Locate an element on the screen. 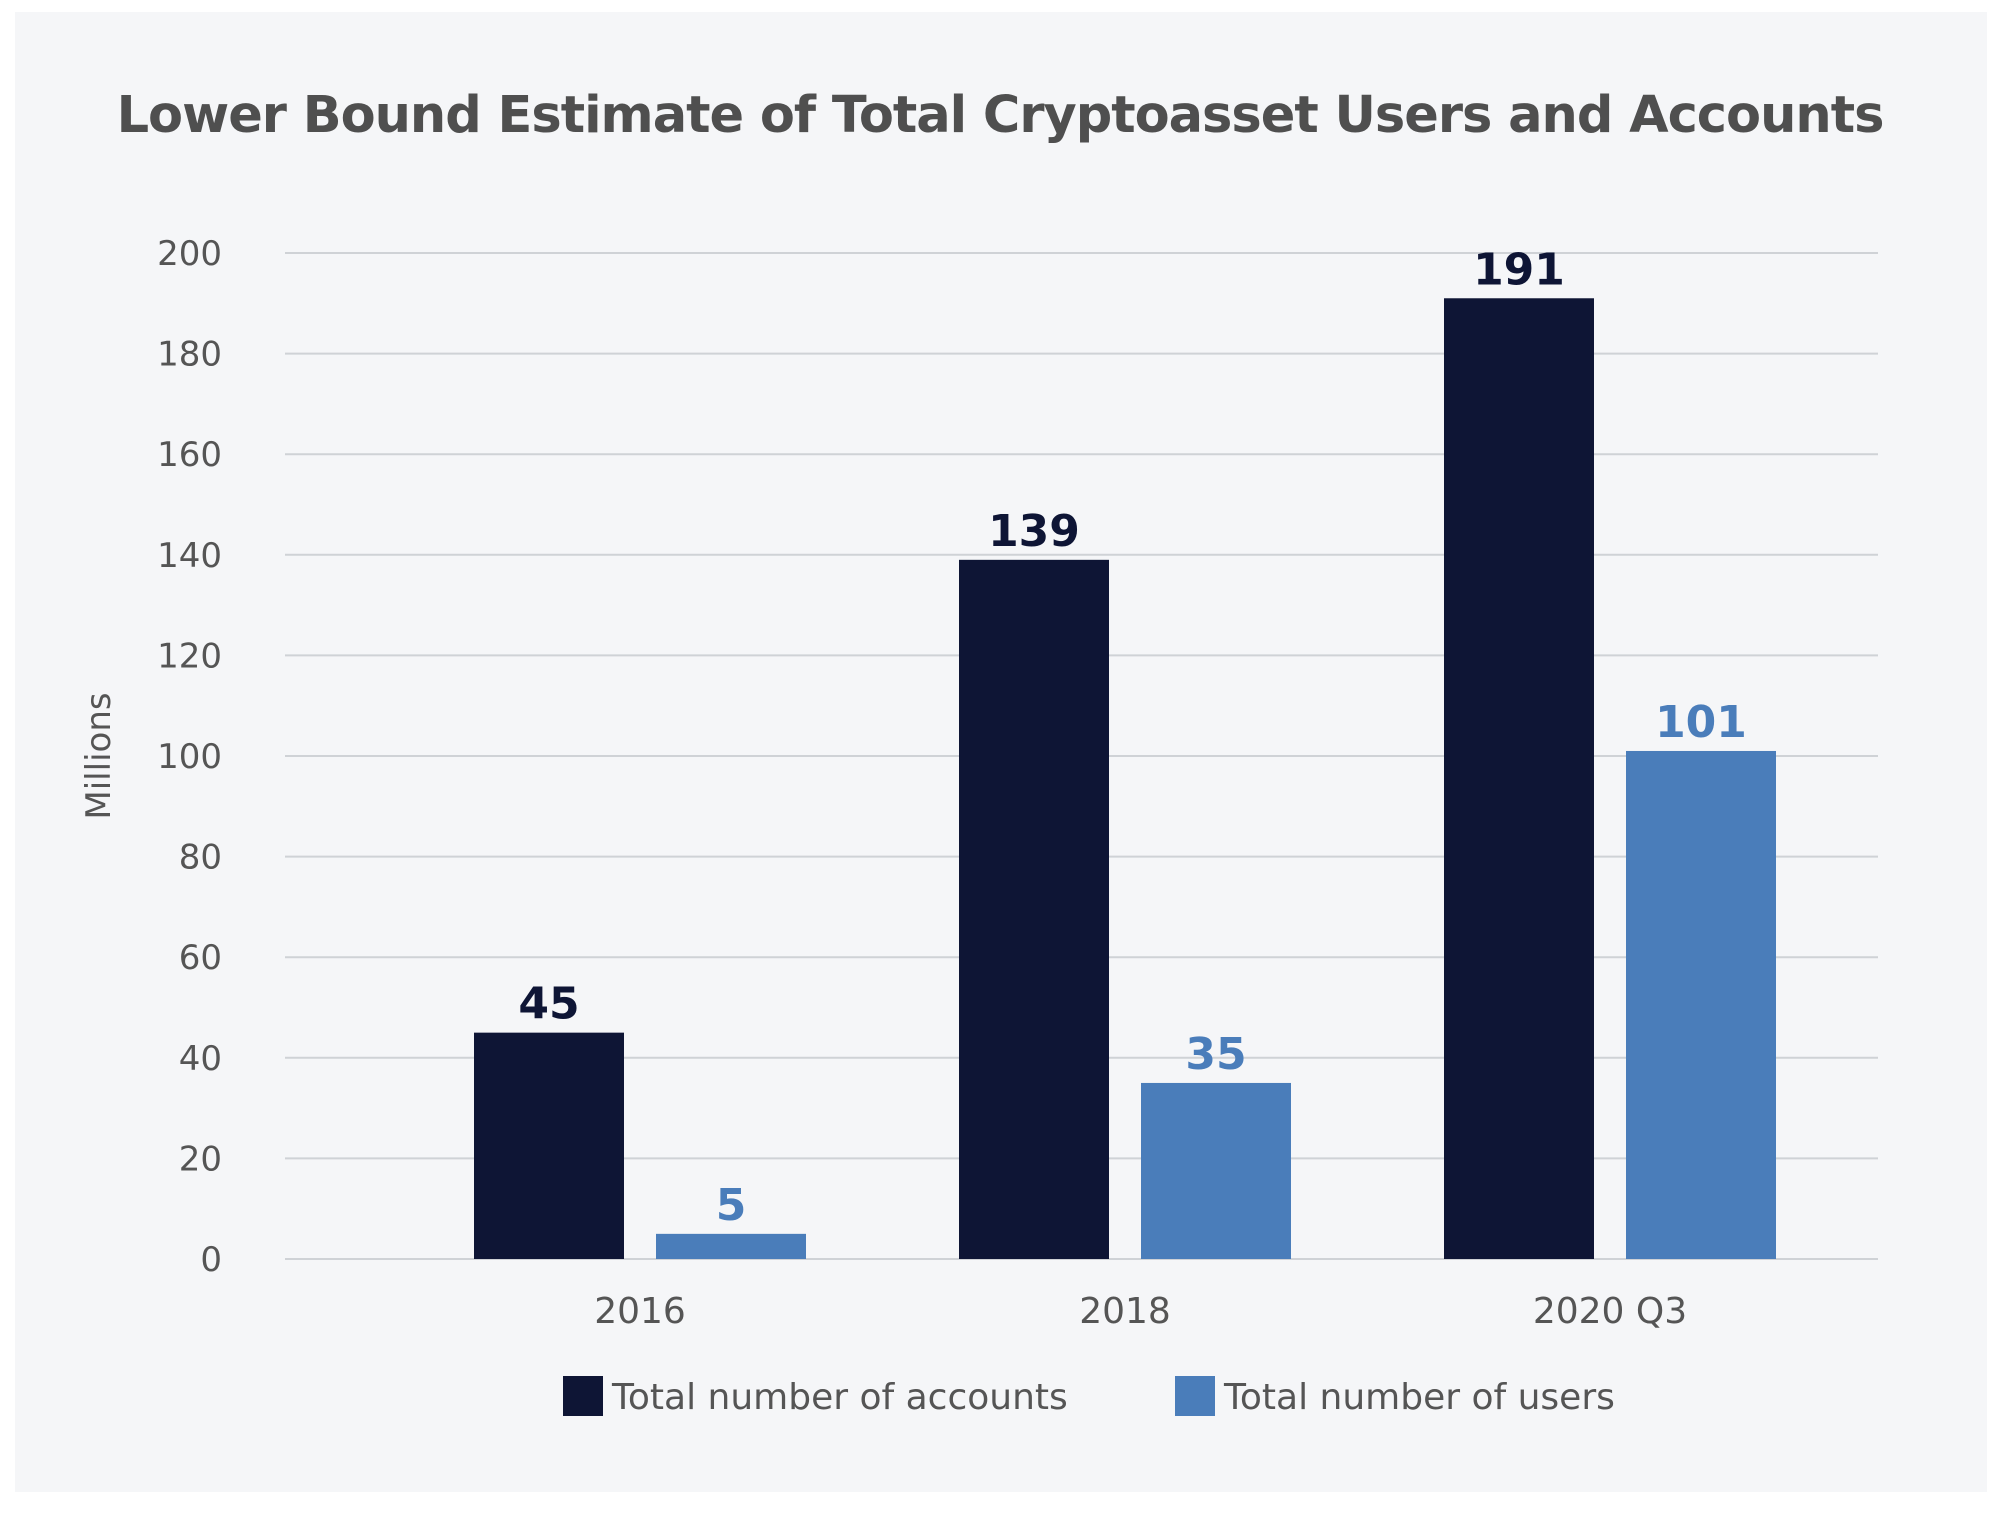 The height and width of the screenshot is (1514, 2000). legend-label: Total number of accounts is located at coordinates (839, 1397).